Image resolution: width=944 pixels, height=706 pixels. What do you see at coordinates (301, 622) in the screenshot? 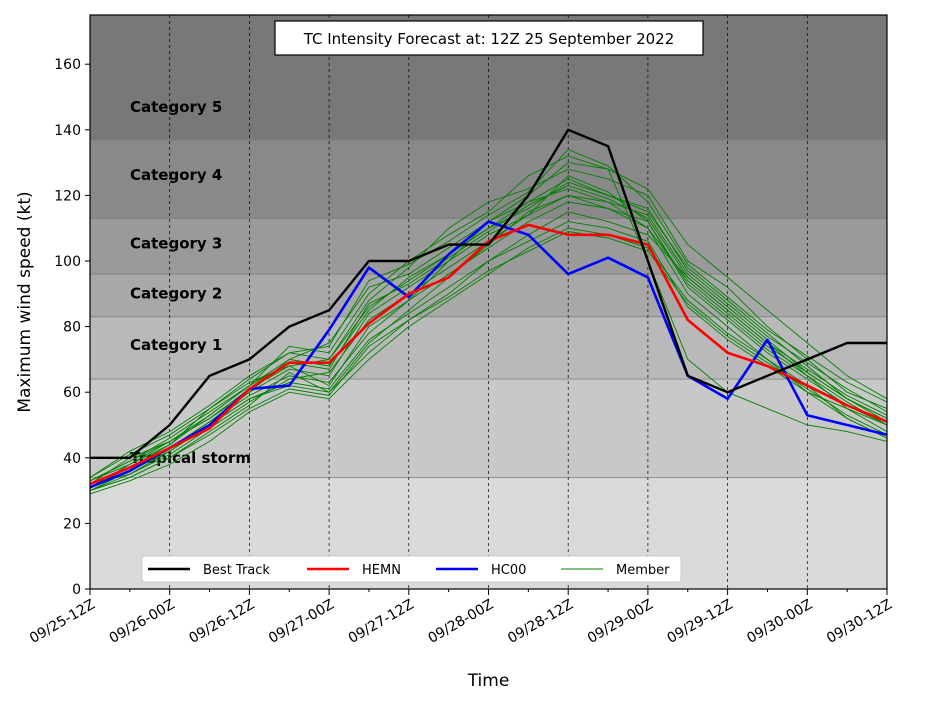
I see `x-tick-label: 09/27-00Z` at bounding box center [301, 622].